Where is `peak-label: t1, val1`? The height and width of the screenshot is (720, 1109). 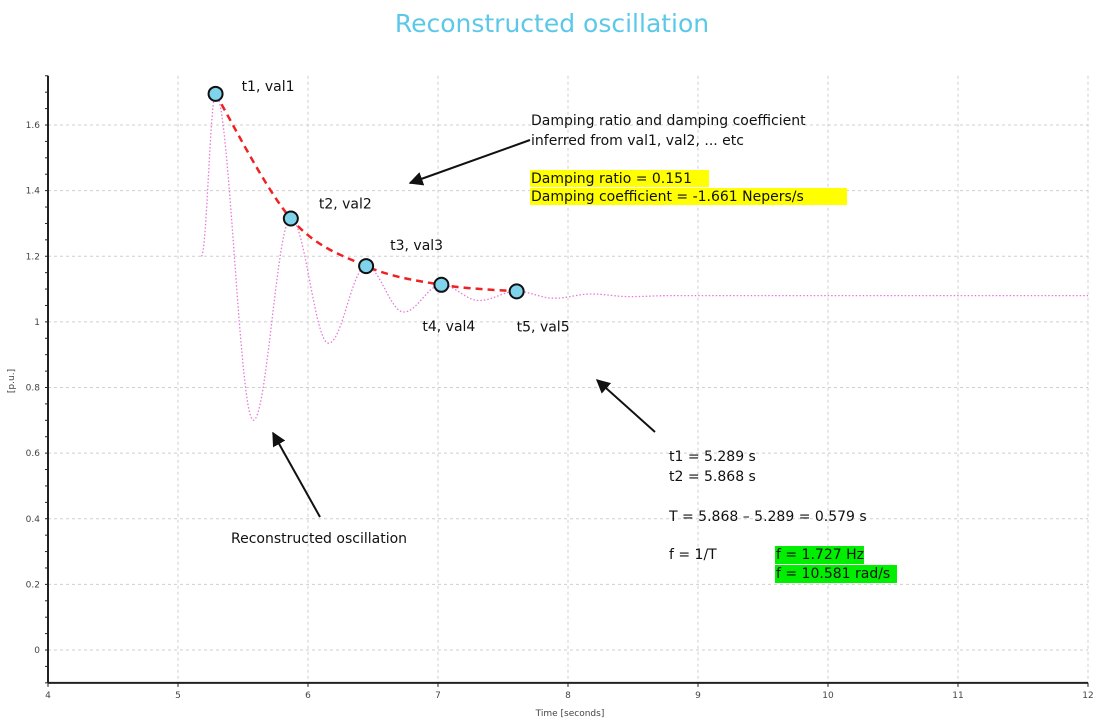 peak-label: t1, val1 is located at coordinates (268, 87).